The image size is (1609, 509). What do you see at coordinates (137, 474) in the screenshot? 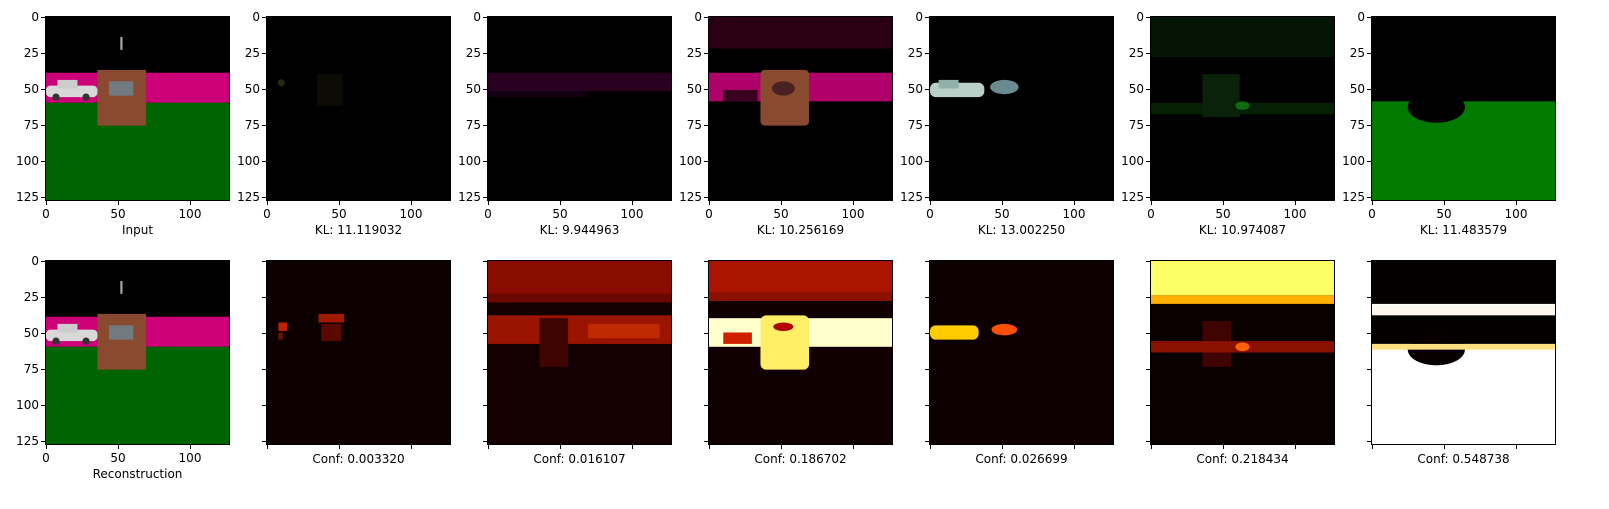
I see `panel-caption: Reconstruction` at bounding box center [137, 474].